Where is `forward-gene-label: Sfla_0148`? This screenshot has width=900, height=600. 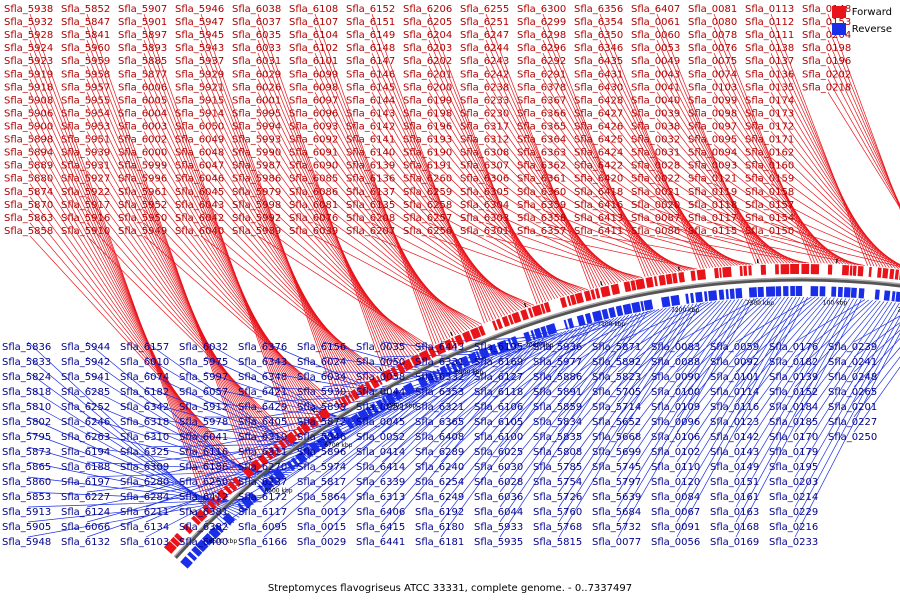
forward-gene-label: Sfla_0148 is located at coordinates (826, 9).